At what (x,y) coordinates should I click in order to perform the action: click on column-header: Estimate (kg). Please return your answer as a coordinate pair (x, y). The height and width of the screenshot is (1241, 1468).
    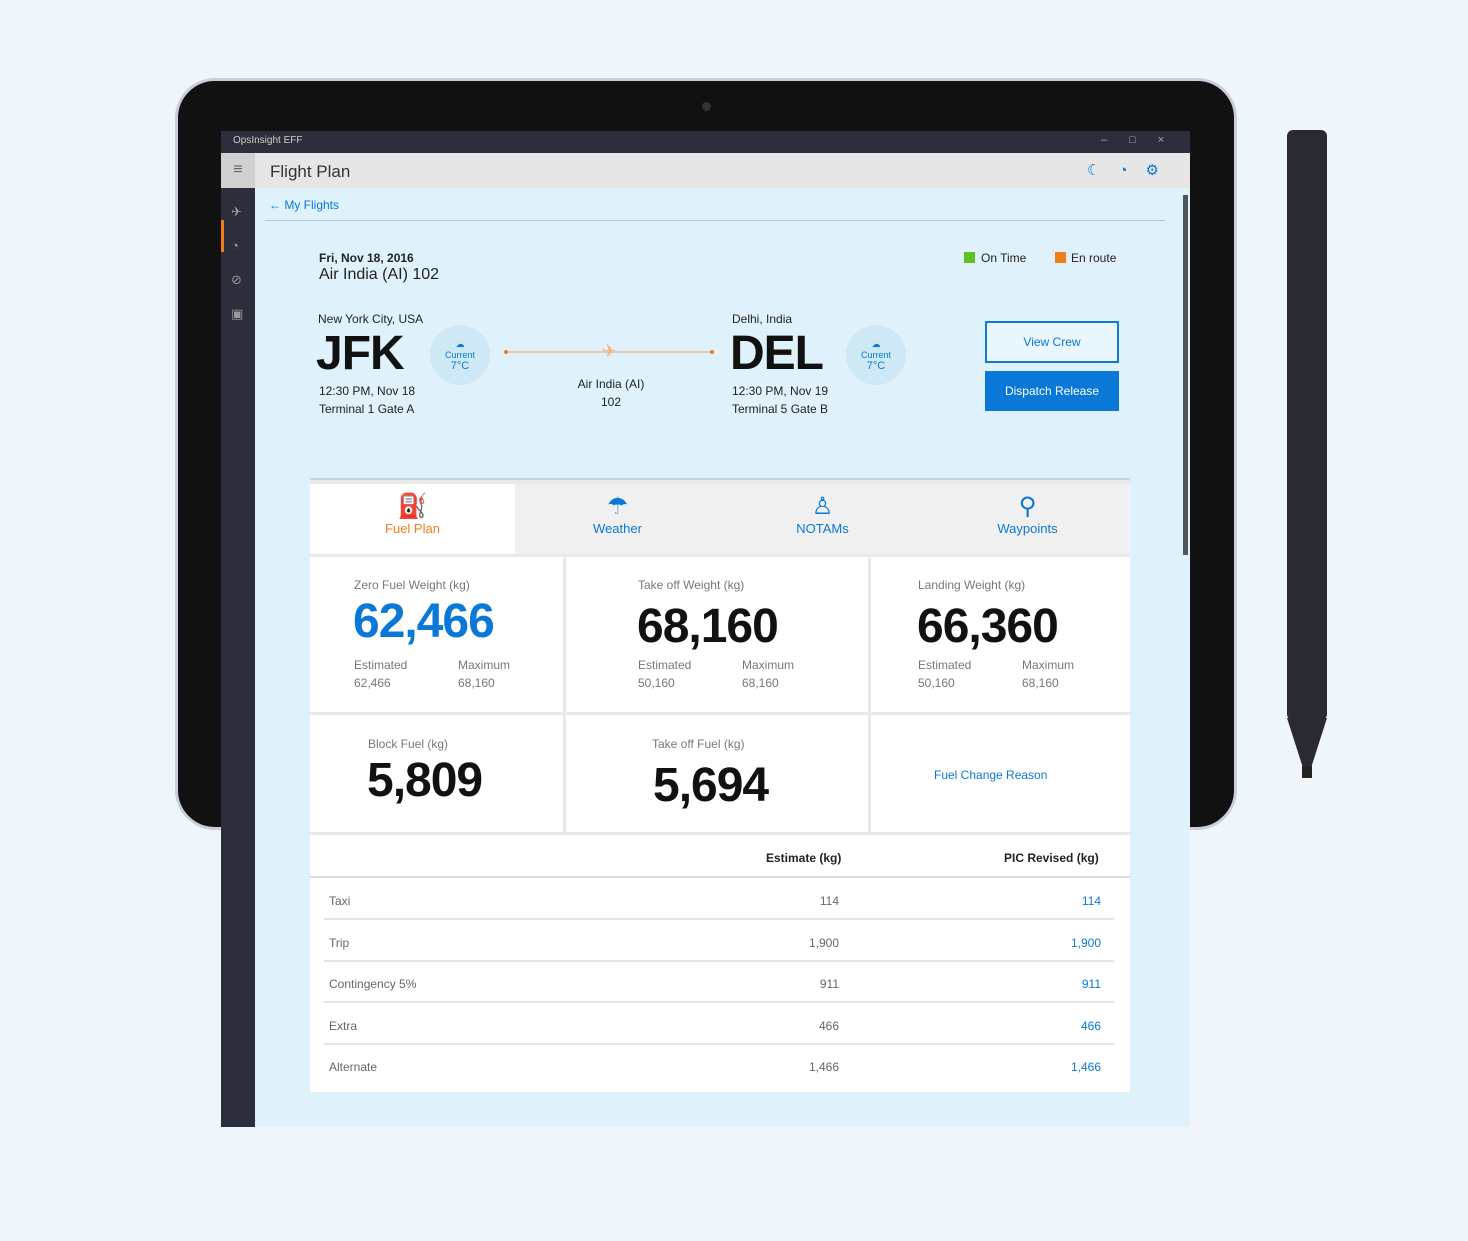
    Looking at the image, I should click on (804, 858).